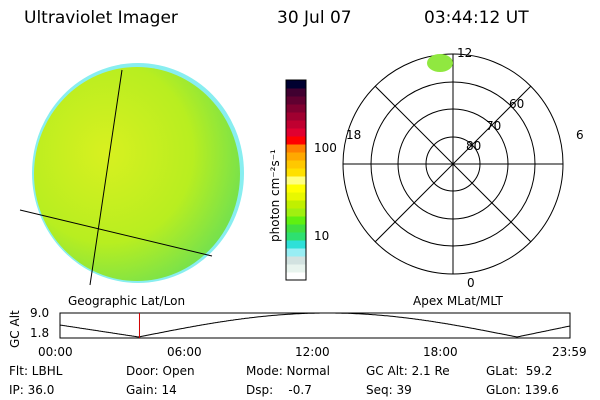  I want to click on altitude-plot, so click(315, 325).